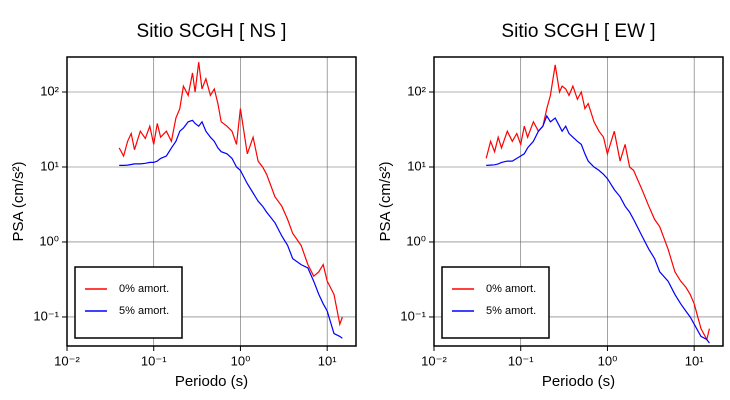  What do you see at coordinates (578, 31) in the screenshot?
I see `chart-title: Sitio SCGH [ EW ]` at bounding box center [578, 31].